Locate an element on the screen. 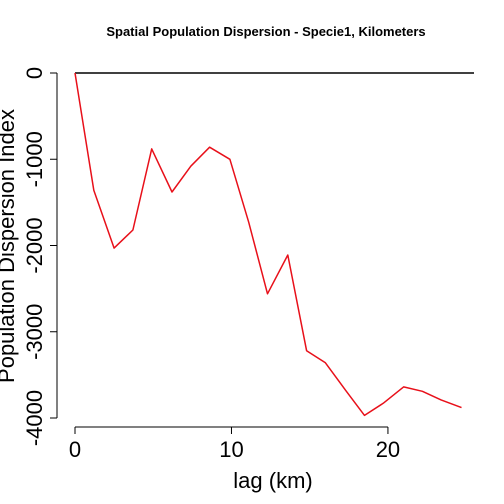 The image size is (504, 504). x-tick-label: 20 is located at coordinates (388, 449).